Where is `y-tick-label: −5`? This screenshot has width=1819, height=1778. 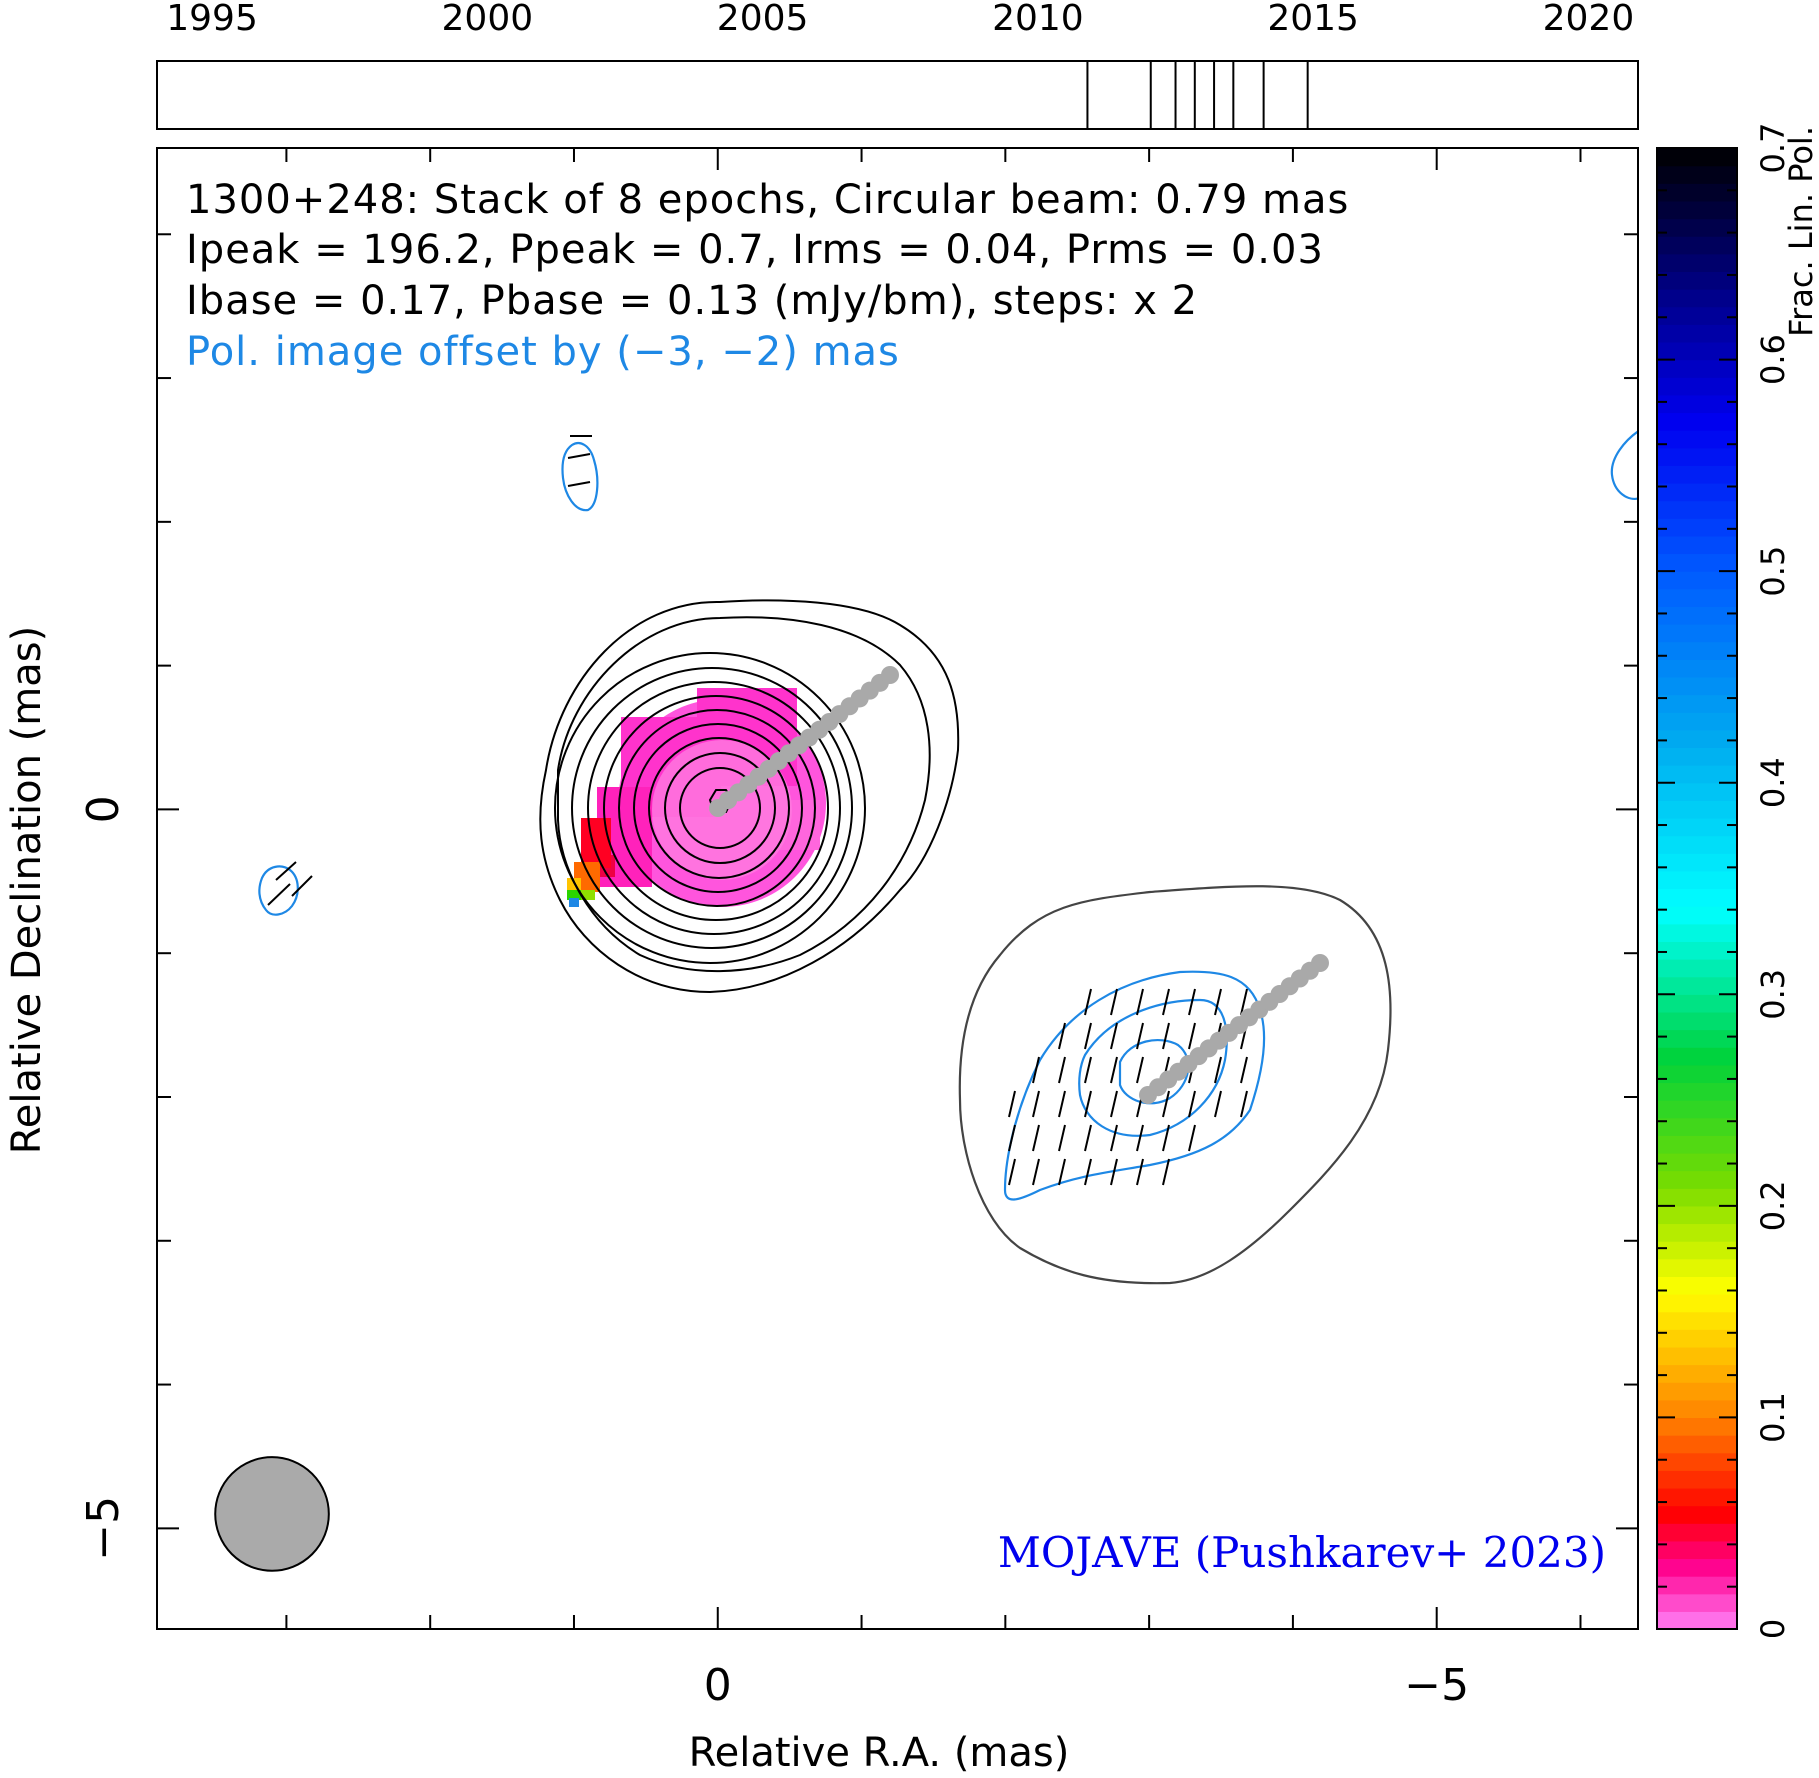 y-tick-label: −5 is located at coordinates (103, 1528).